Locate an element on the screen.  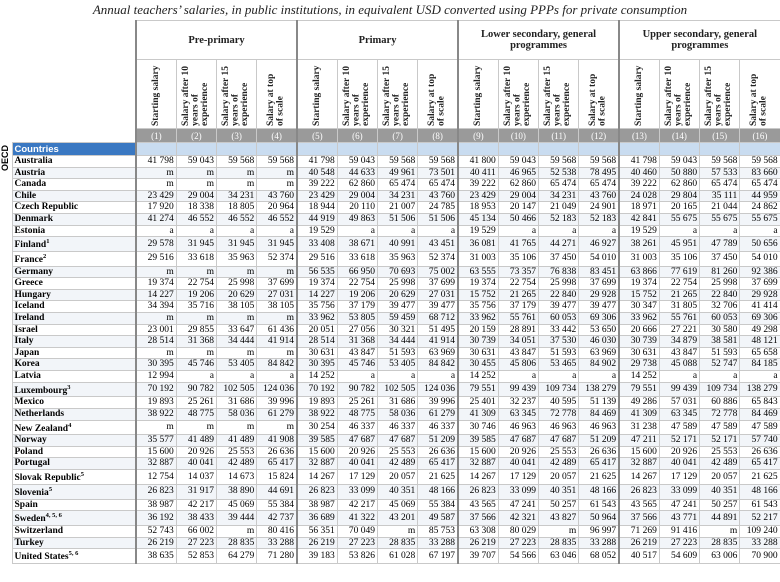
value-cell: 61 543 is located at coordinates (599, 505).